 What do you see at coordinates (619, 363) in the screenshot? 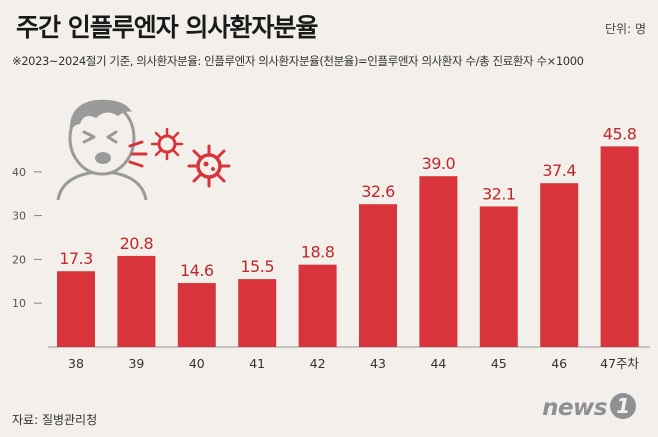
I see `x-tick-label: 47주차` at bounding box center [619, 363].